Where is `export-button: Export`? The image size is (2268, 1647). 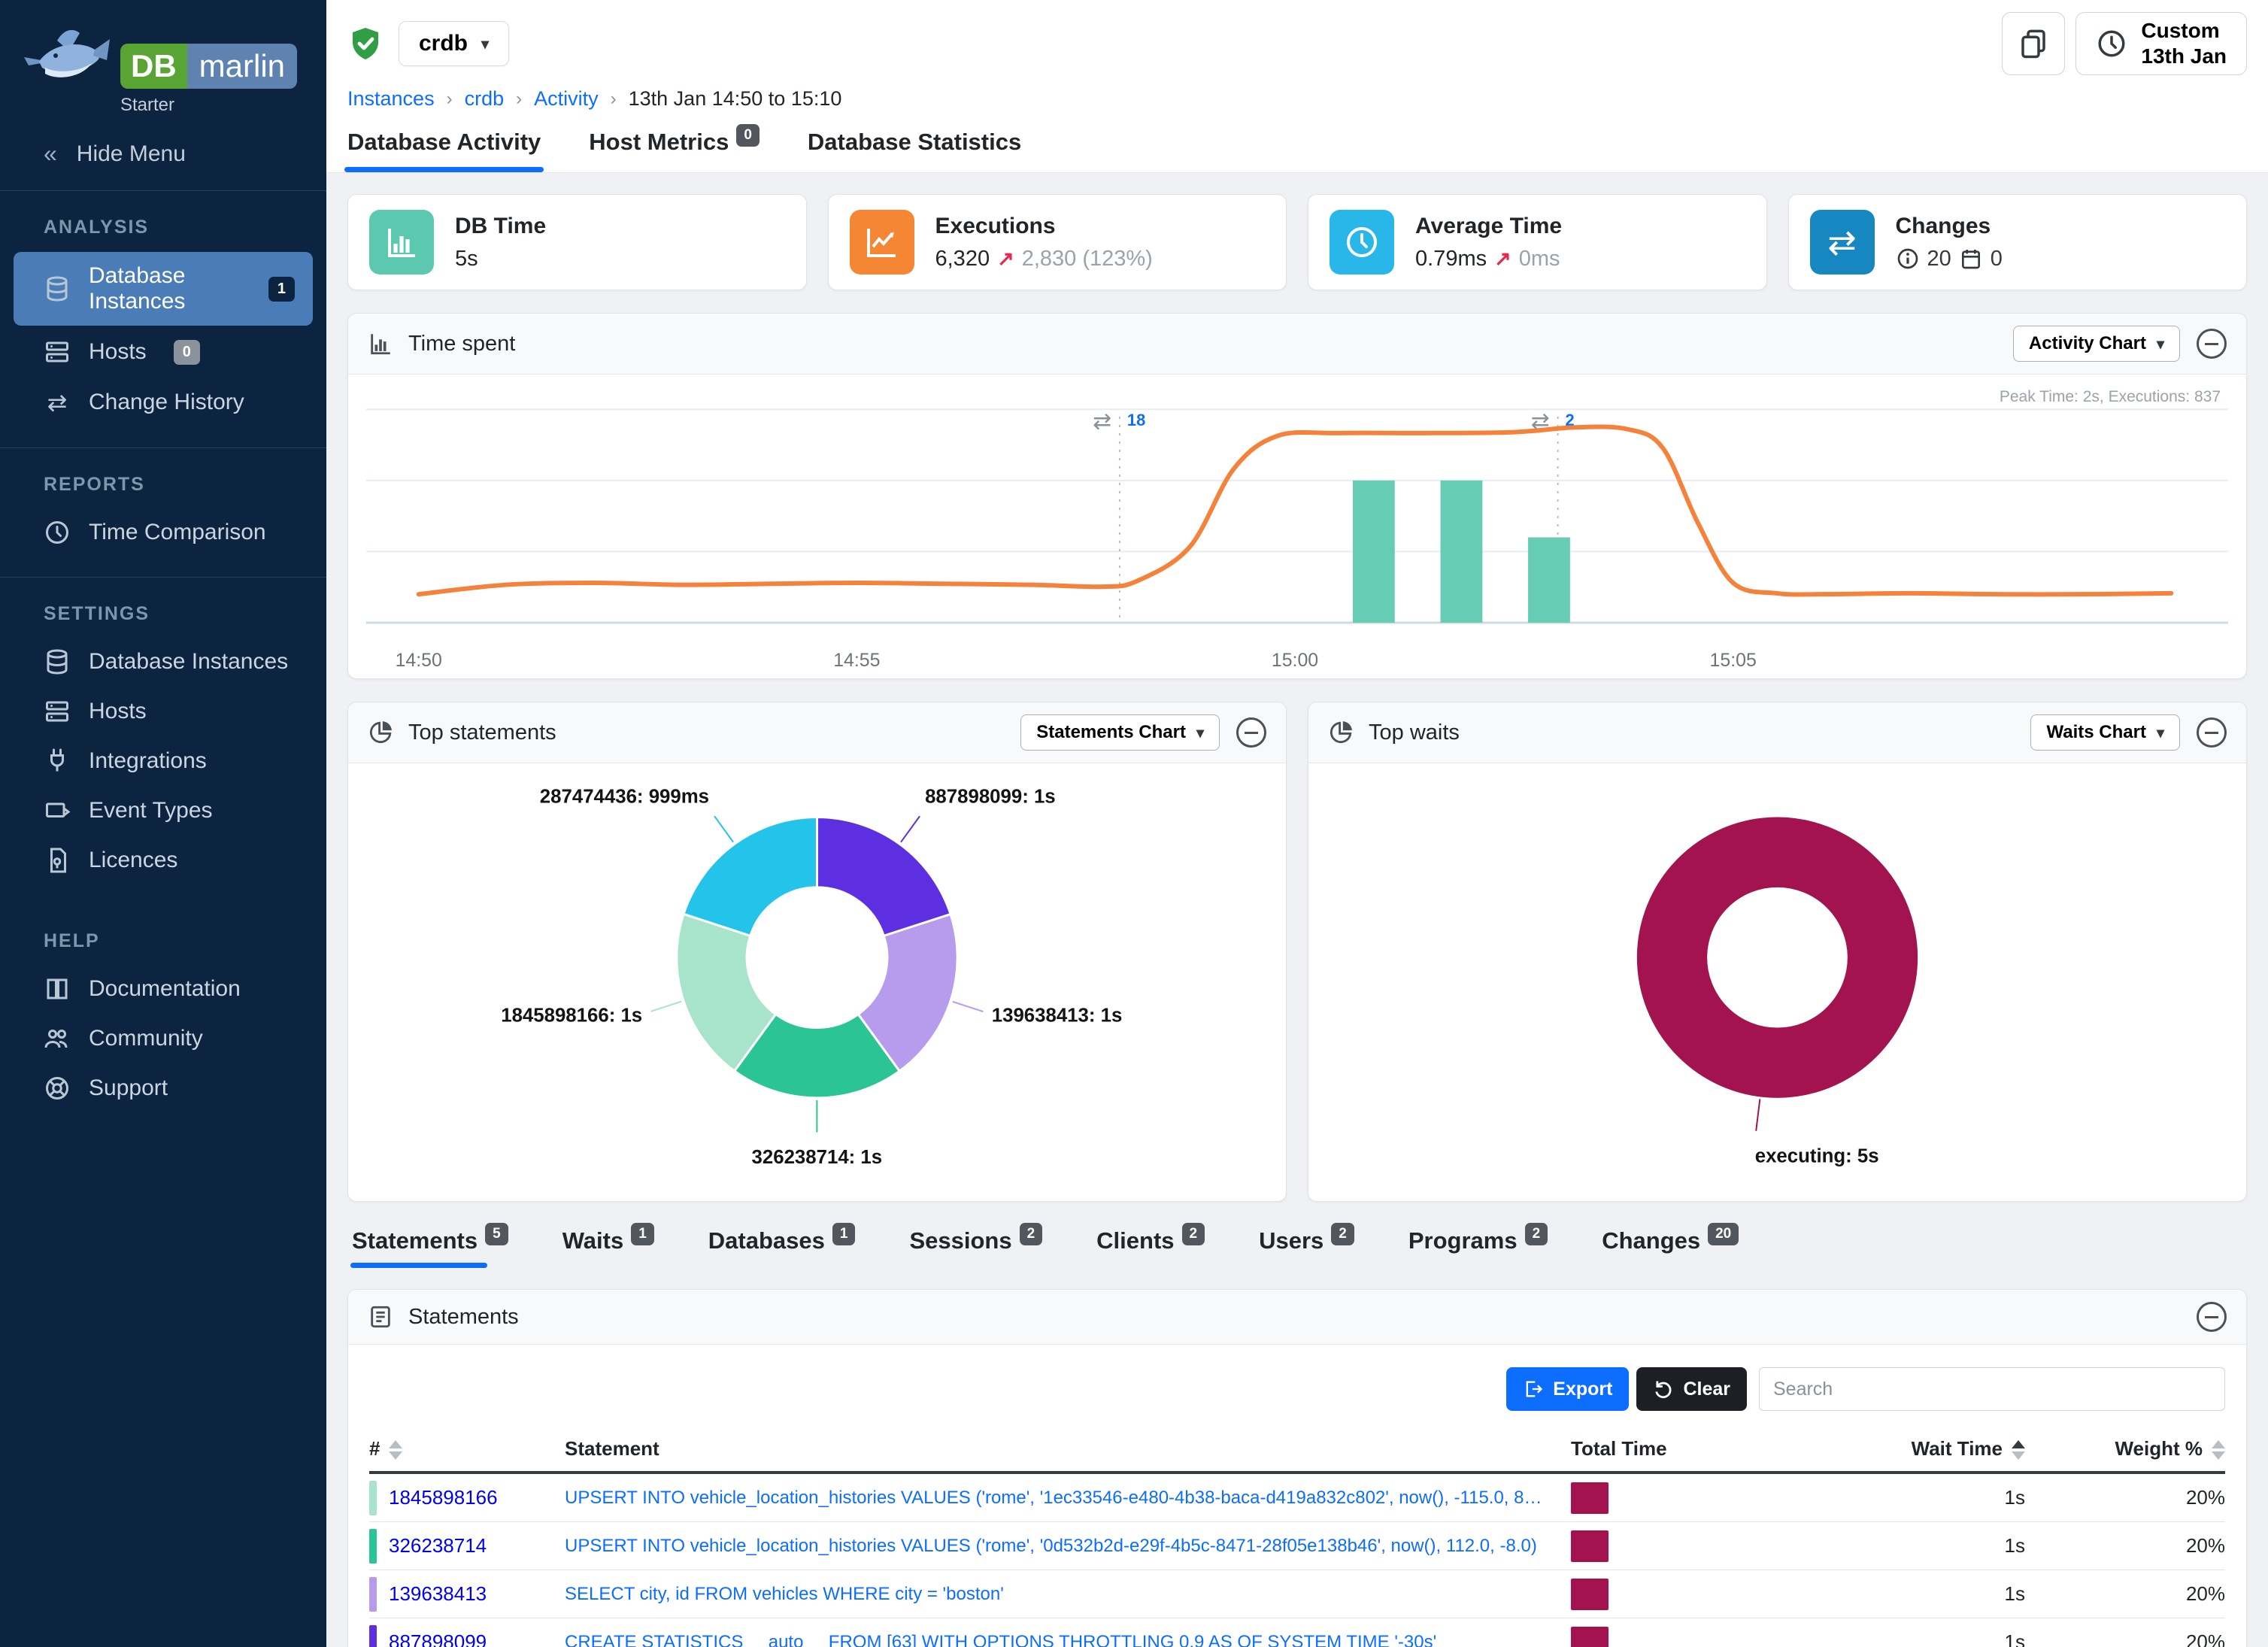 export-button: Export is located at coordinates (1568, 1389).